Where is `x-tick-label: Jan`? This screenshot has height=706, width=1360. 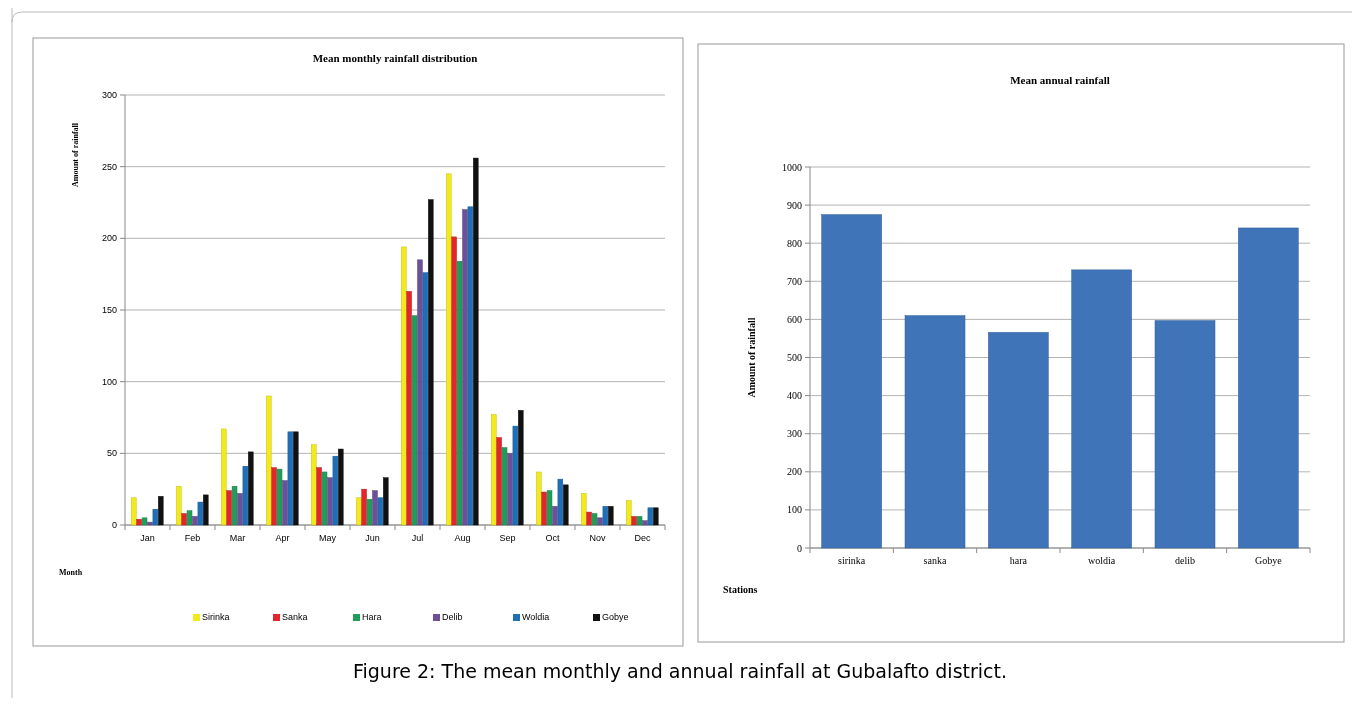 x-tick-label: Jan is located at coordinates (147, 538).